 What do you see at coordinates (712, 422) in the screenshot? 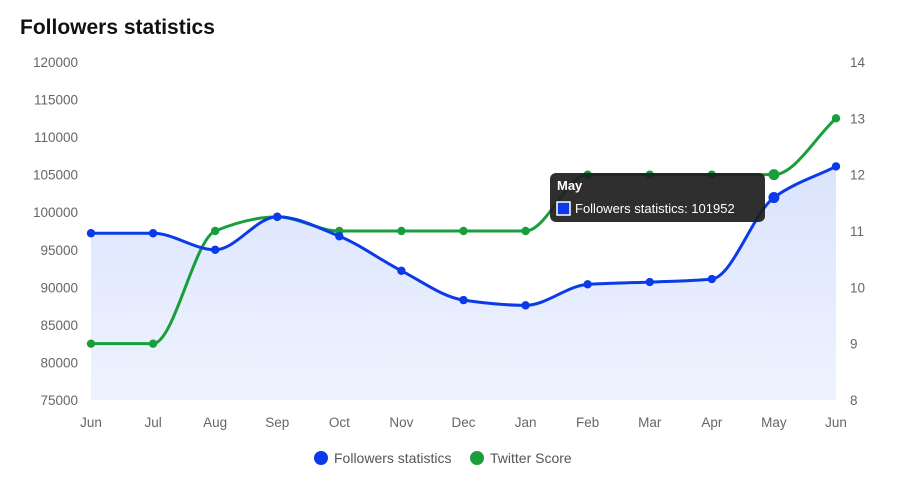
I see `x-tick-label: Apr` at bounding box center [712, 422].